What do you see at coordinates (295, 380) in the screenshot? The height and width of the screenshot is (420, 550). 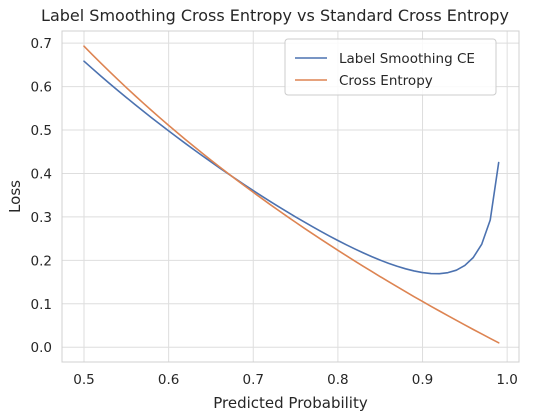 I see `x-tick-labels: 0.5 0.6 0.7 0.8 0.9 1.0` at bounding box center [295, 380].